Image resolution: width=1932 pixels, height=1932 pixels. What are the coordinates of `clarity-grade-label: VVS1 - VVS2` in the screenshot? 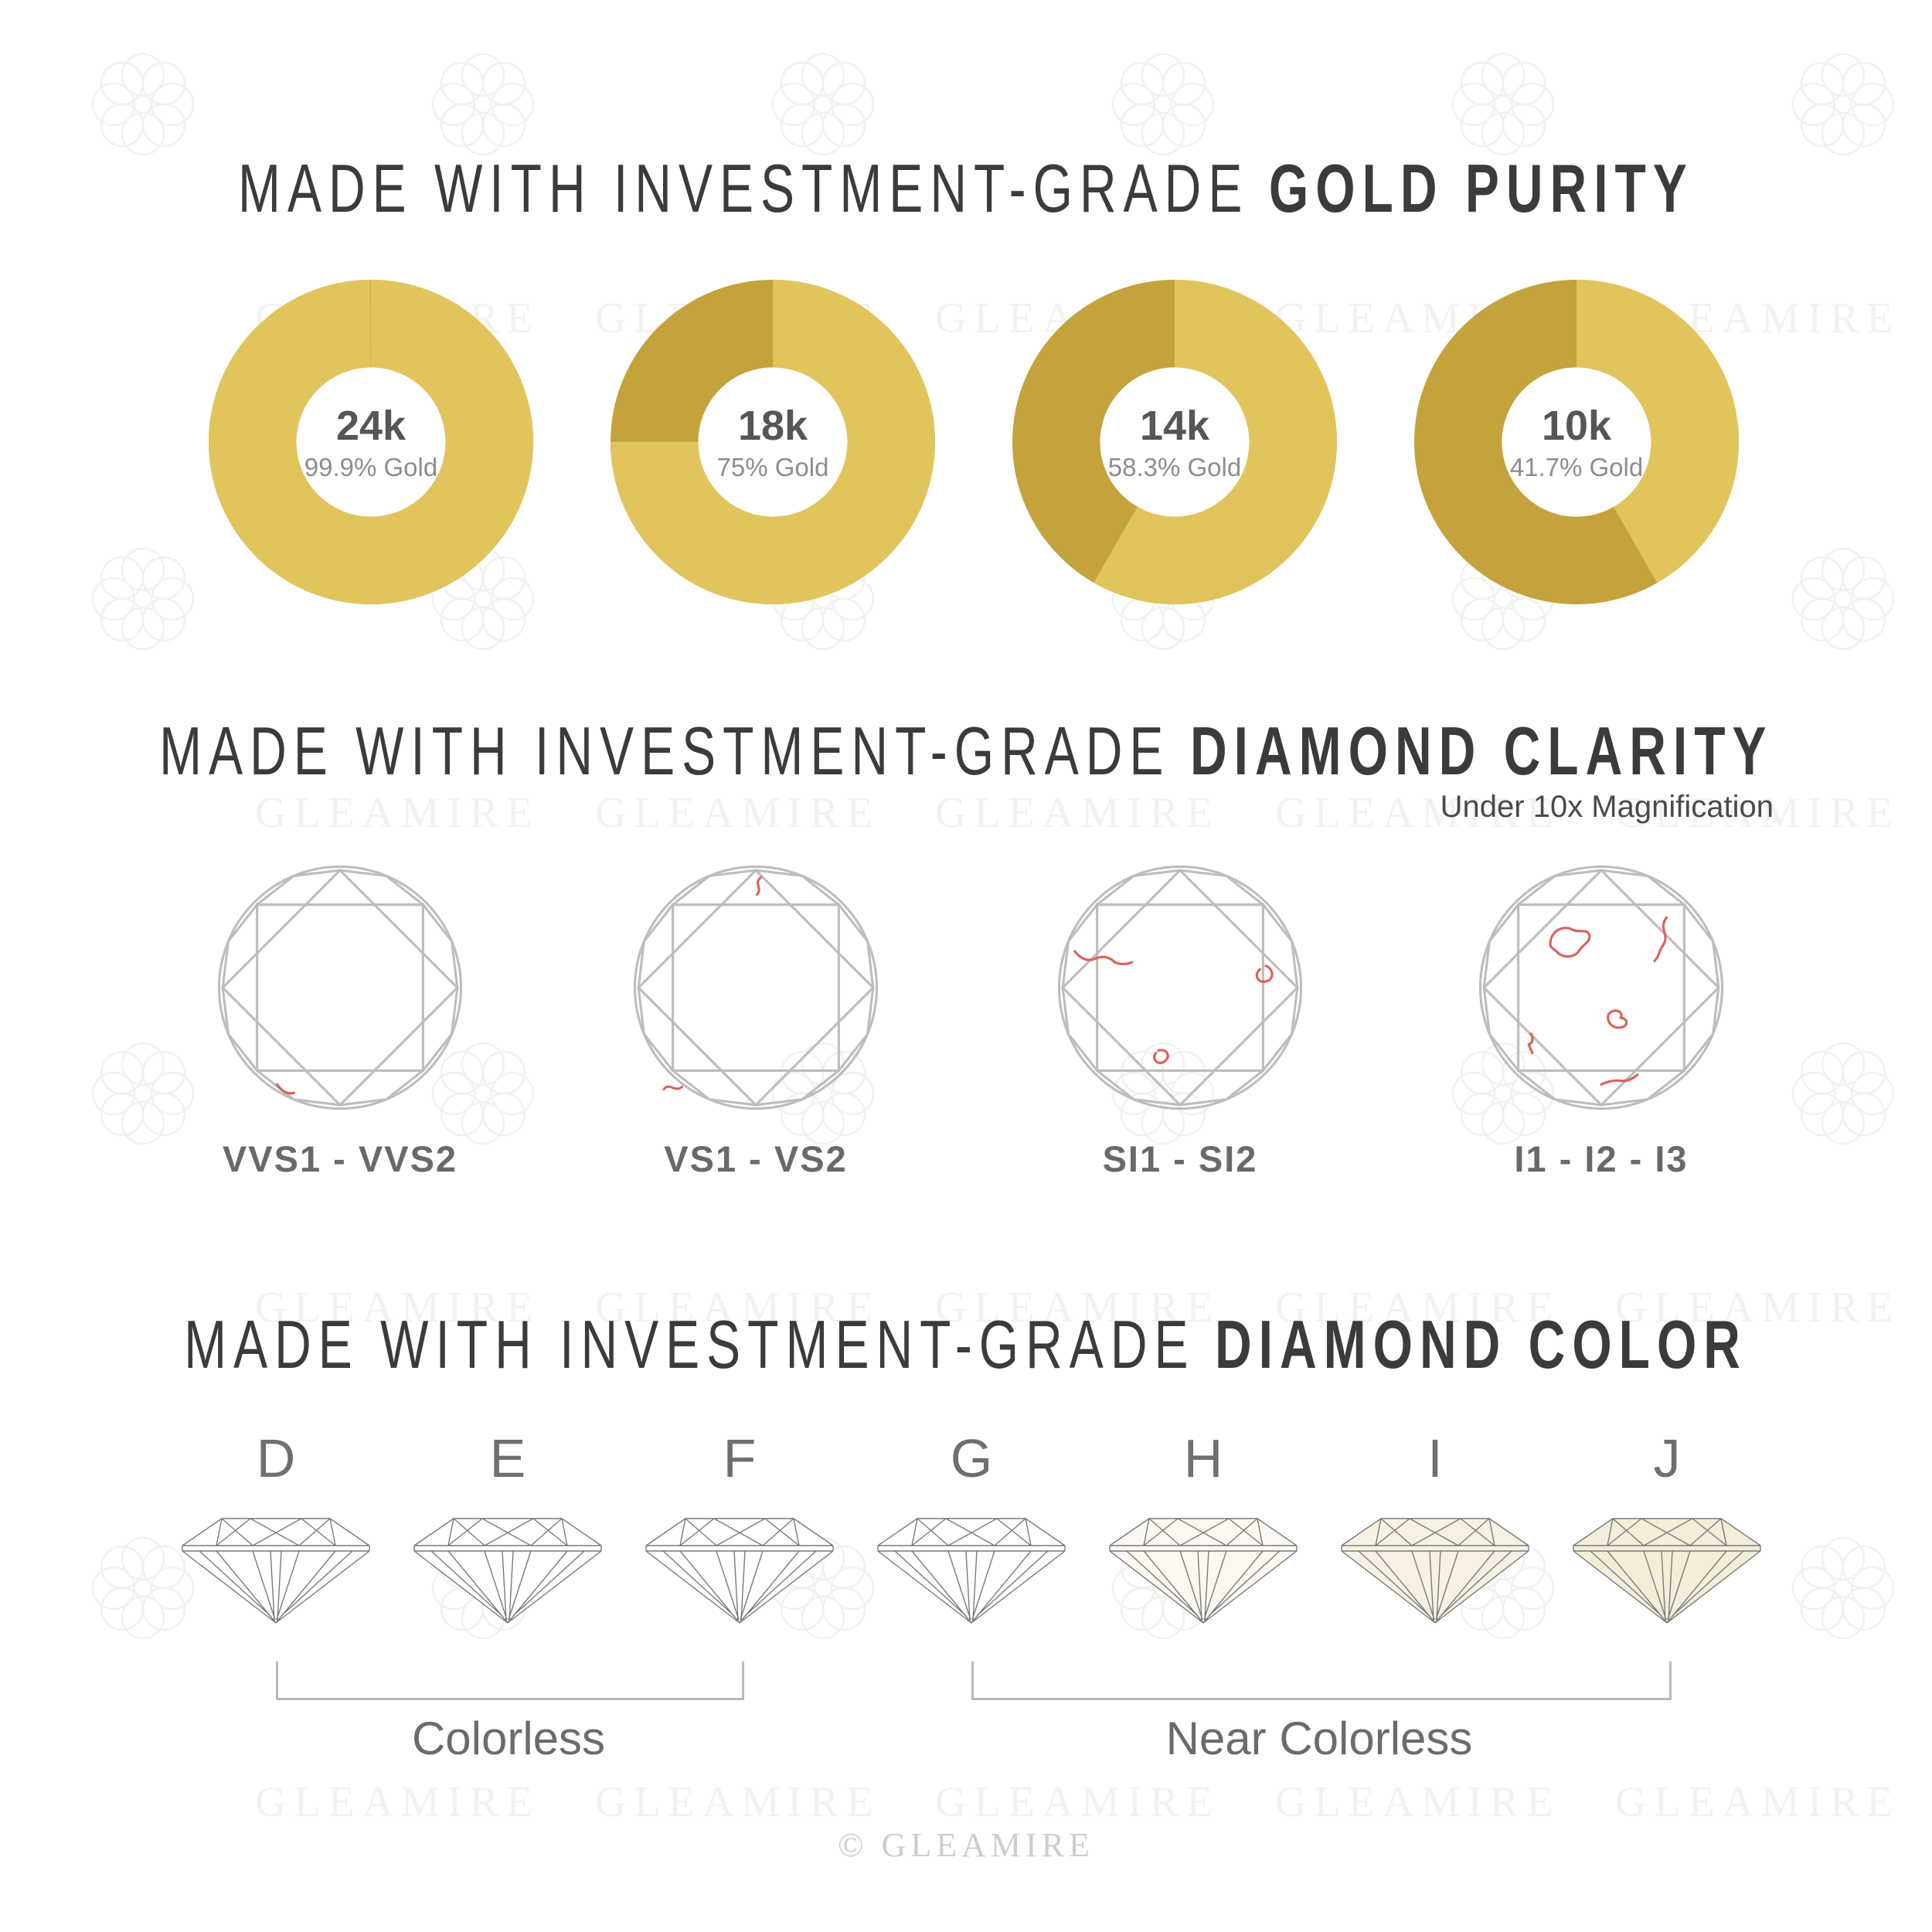 It's located at (340, 1158).